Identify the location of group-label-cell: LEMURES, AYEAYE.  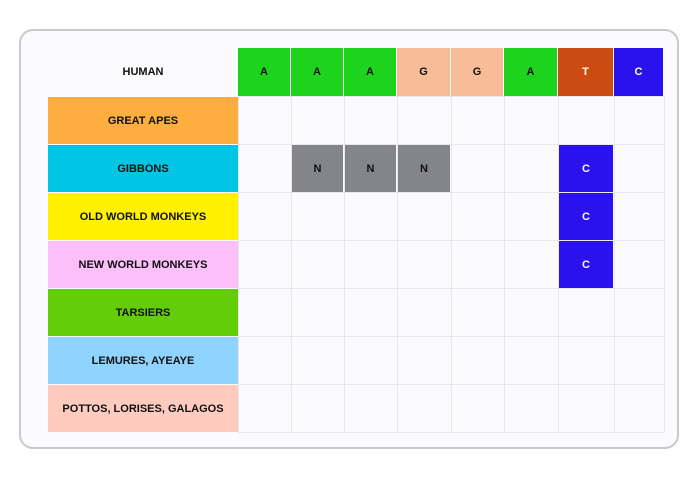
(143, 360).